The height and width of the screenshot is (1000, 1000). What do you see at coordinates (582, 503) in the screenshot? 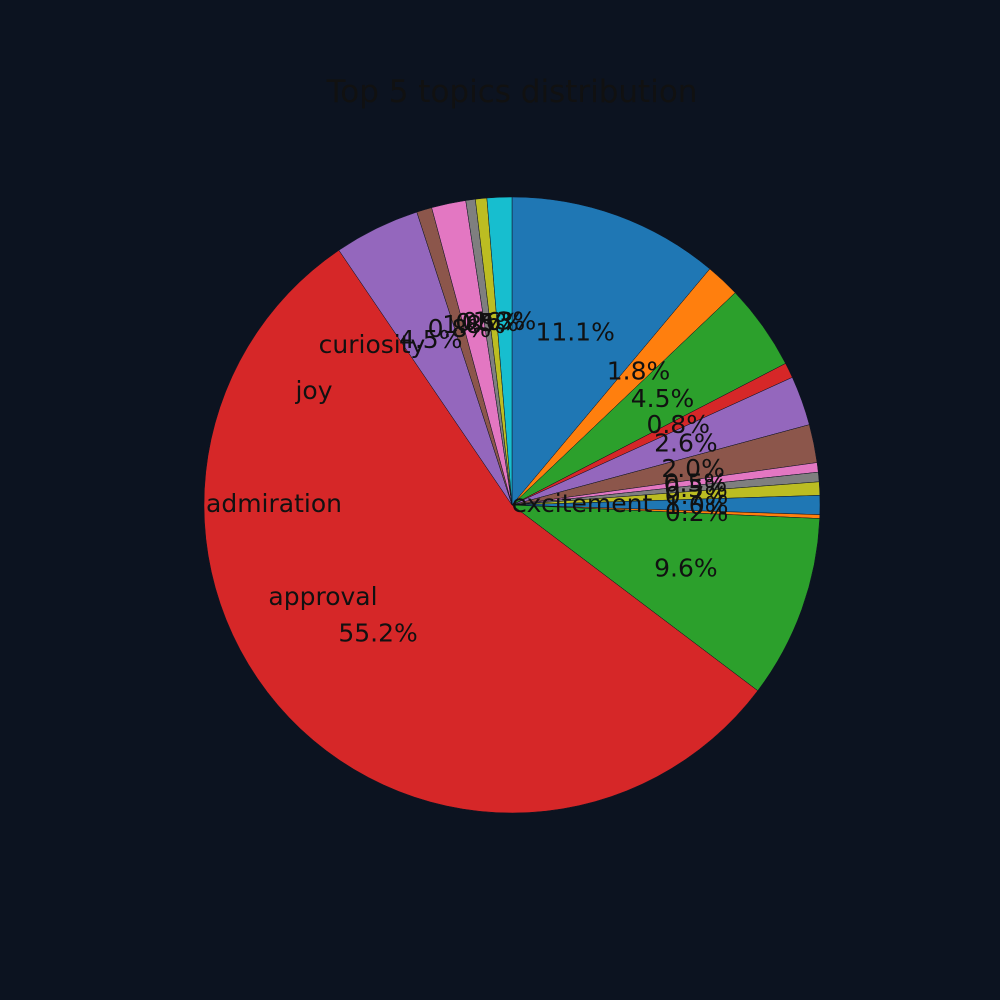
I see `category-label-excitement: excitement` at bounding box center [582, 503].